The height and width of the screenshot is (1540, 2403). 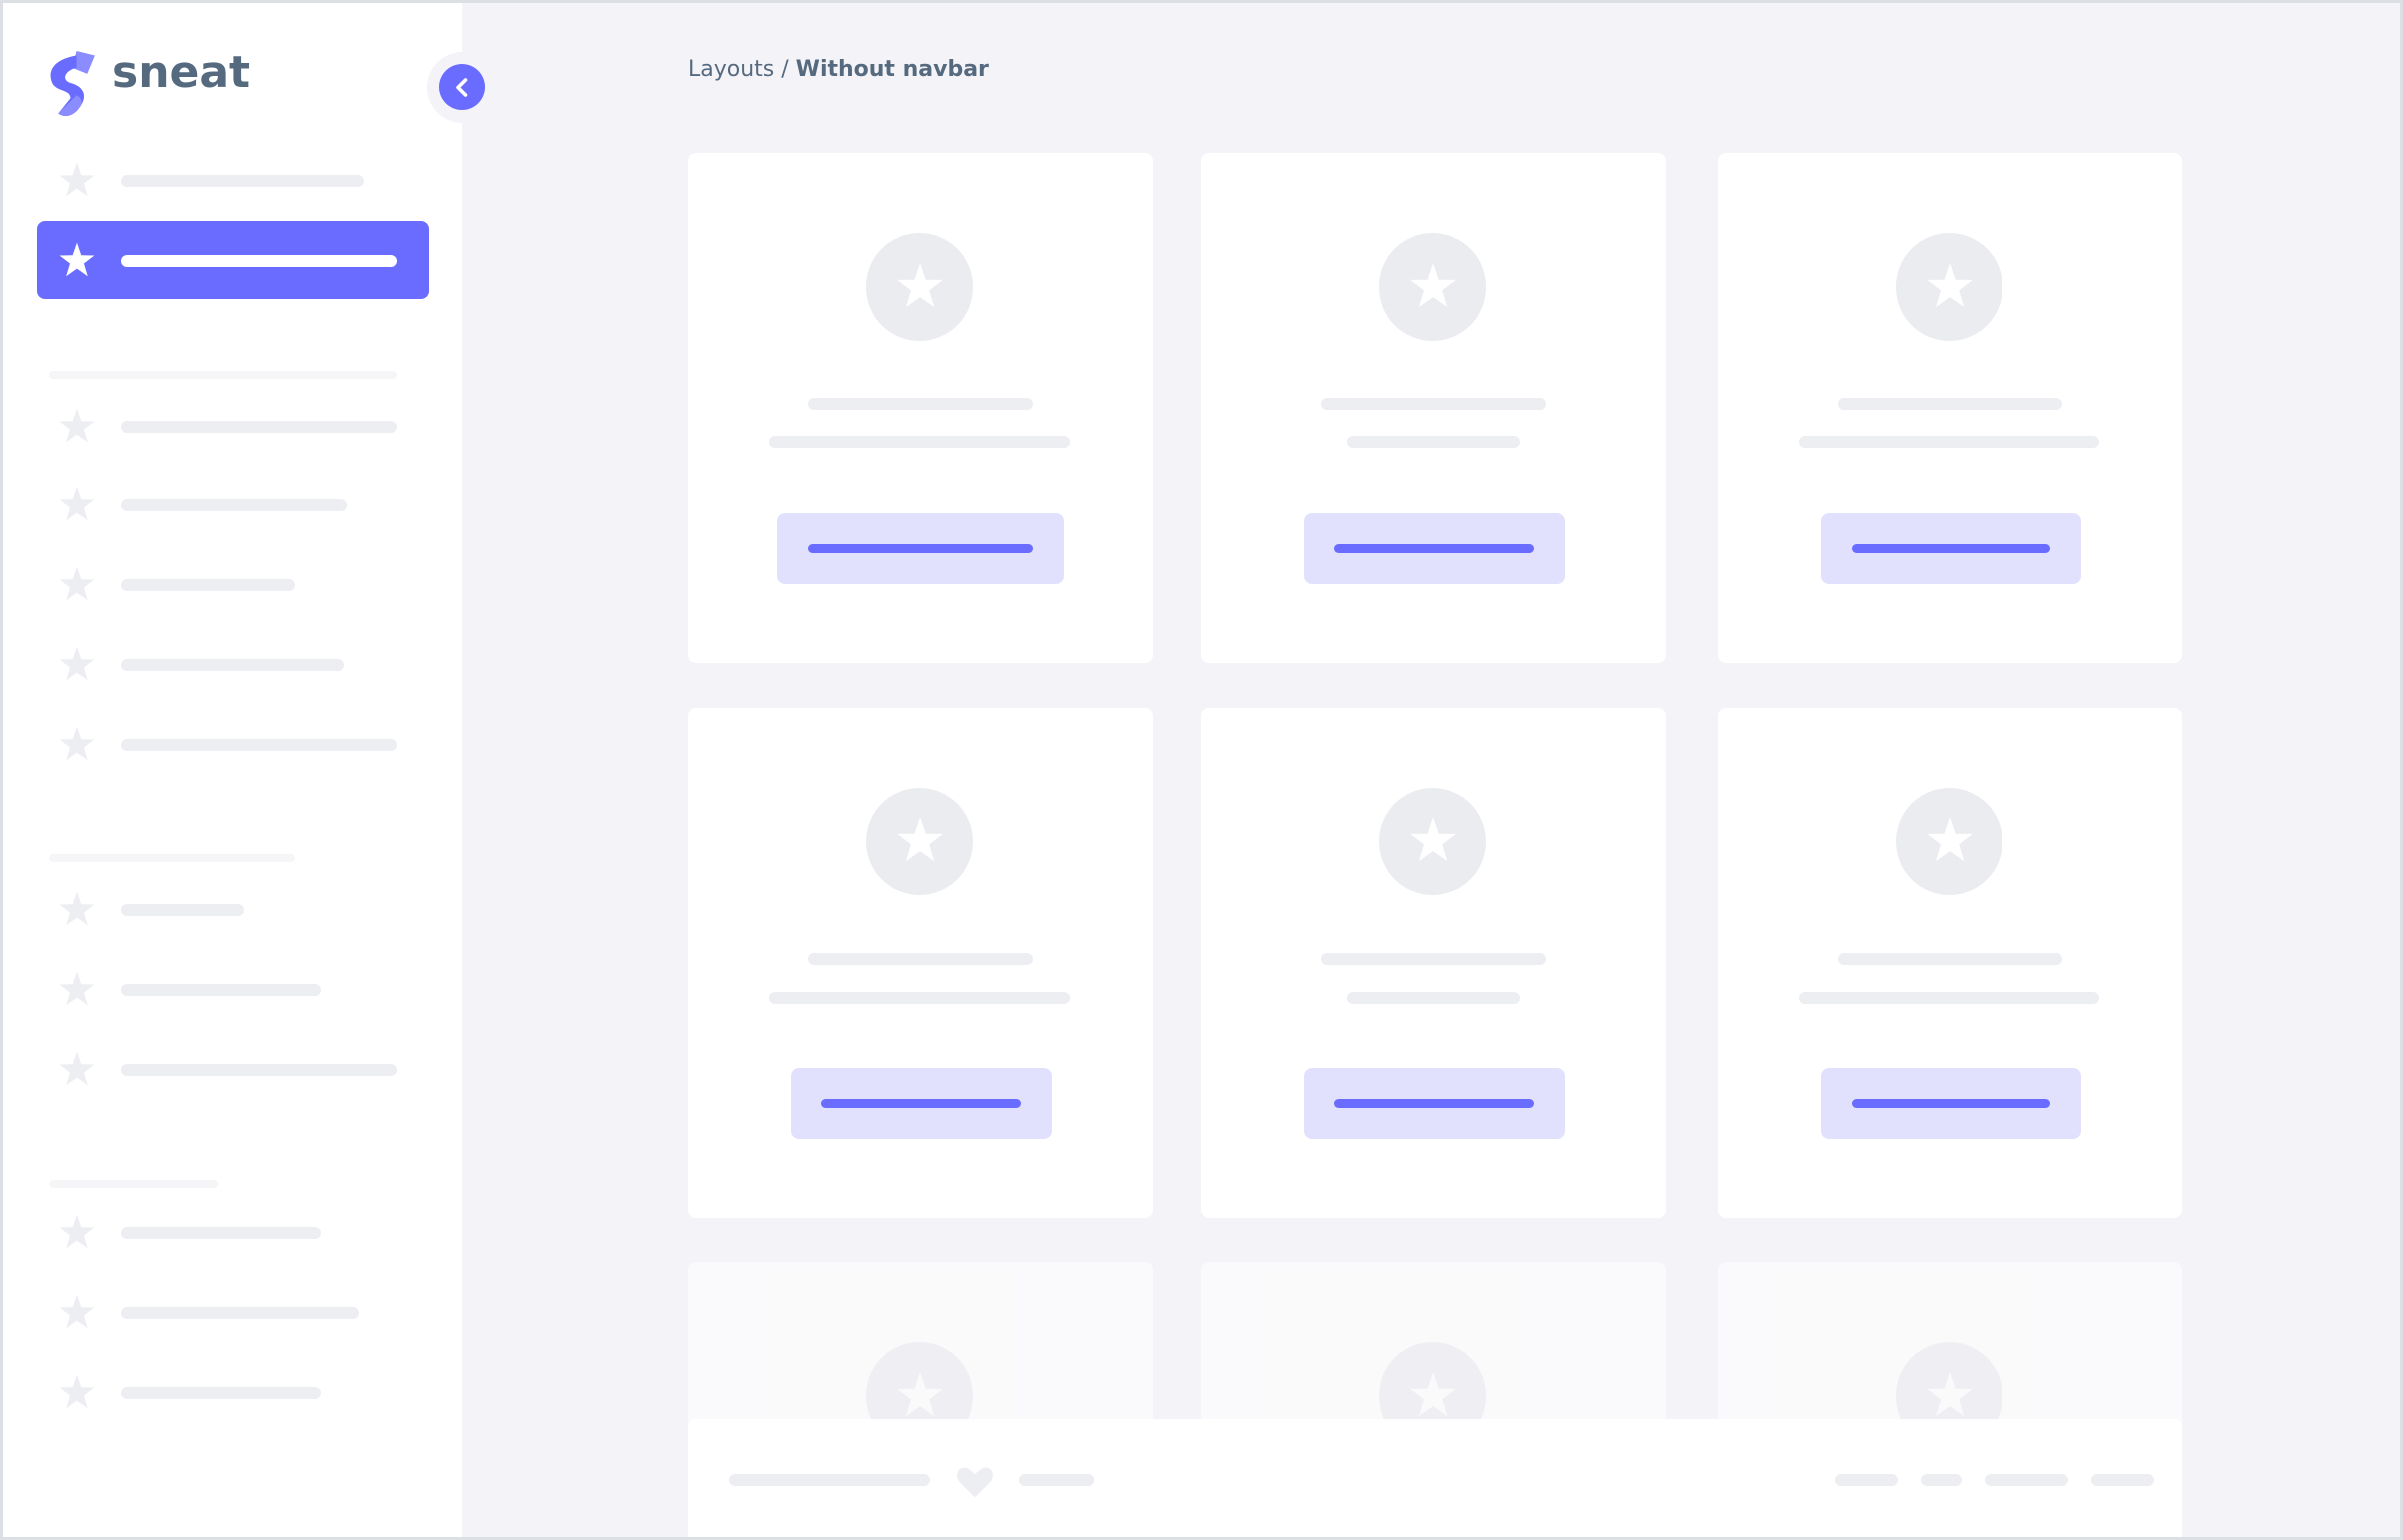 What do you see at coordinates (892, 69) in the screenshot?
I see `breadcrumb-current: Without navbar` at bounding box center [892, 69].